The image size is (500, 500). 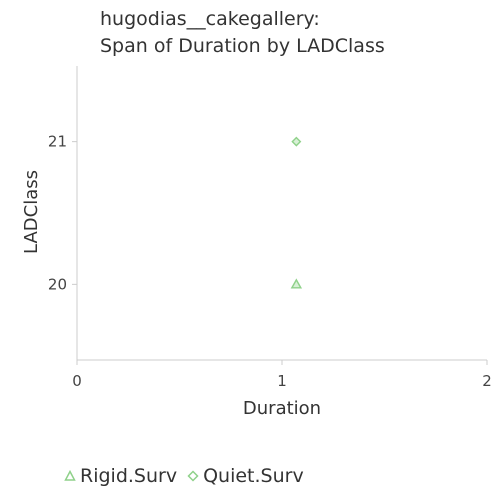 I want to click on x-tick-label: 1, so click(x=282, y=381).